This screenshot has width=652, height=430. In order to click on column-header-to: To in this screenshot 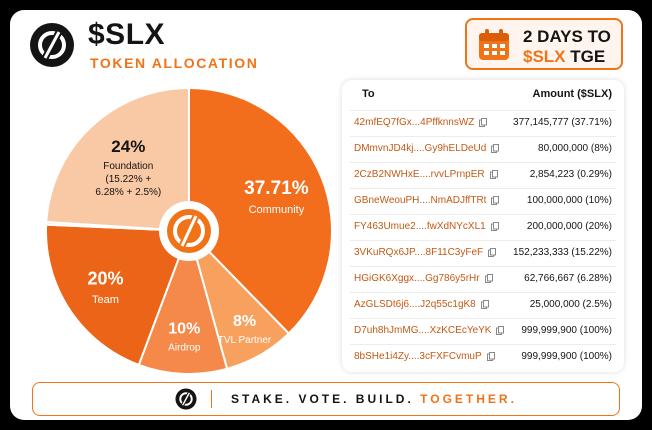, I will do `click(368, 94)`.